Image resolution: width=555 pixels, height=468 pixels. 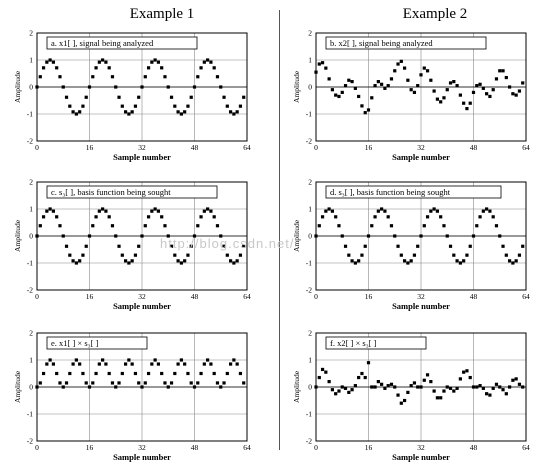 What do you see at coordinates (369, 147) in the screenshot?
I see `x-tick-label: 16` at bounding box center [369, 147].